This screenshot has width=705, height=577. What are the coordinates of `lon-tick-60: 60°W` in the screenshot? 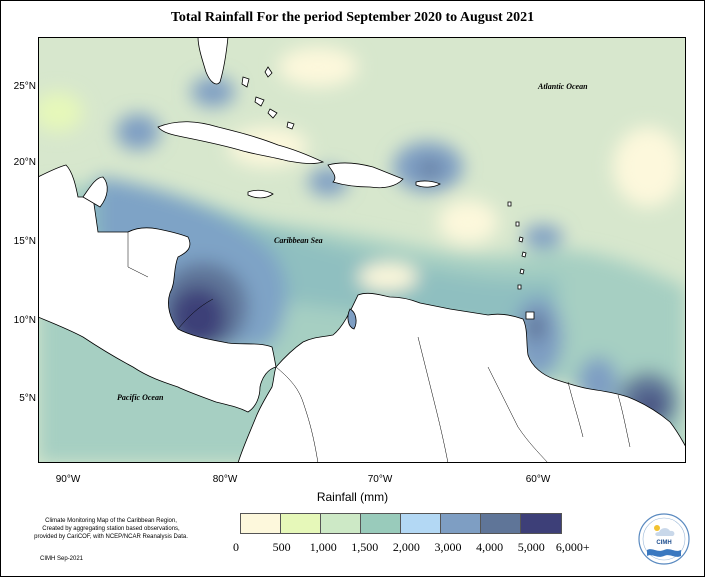 It's located at (538, 479).